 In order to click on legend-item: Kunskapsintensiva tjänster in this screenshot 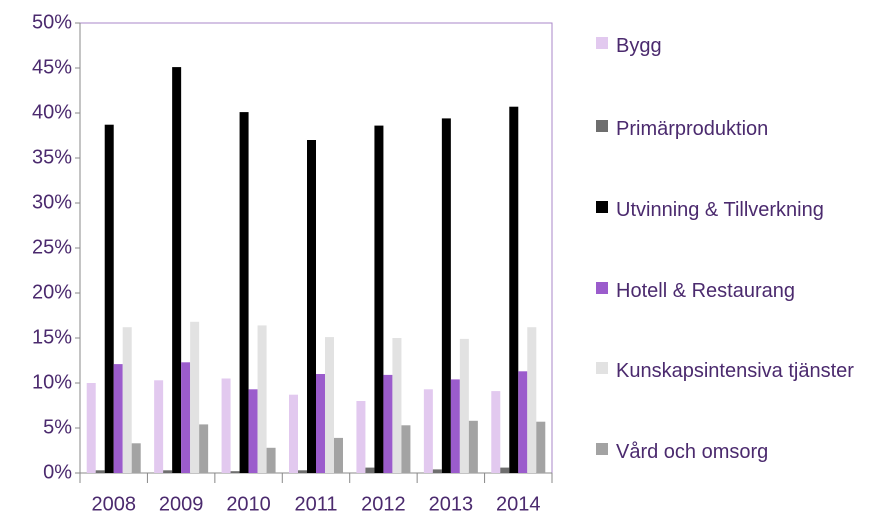, I will do `click(725, 371)`.